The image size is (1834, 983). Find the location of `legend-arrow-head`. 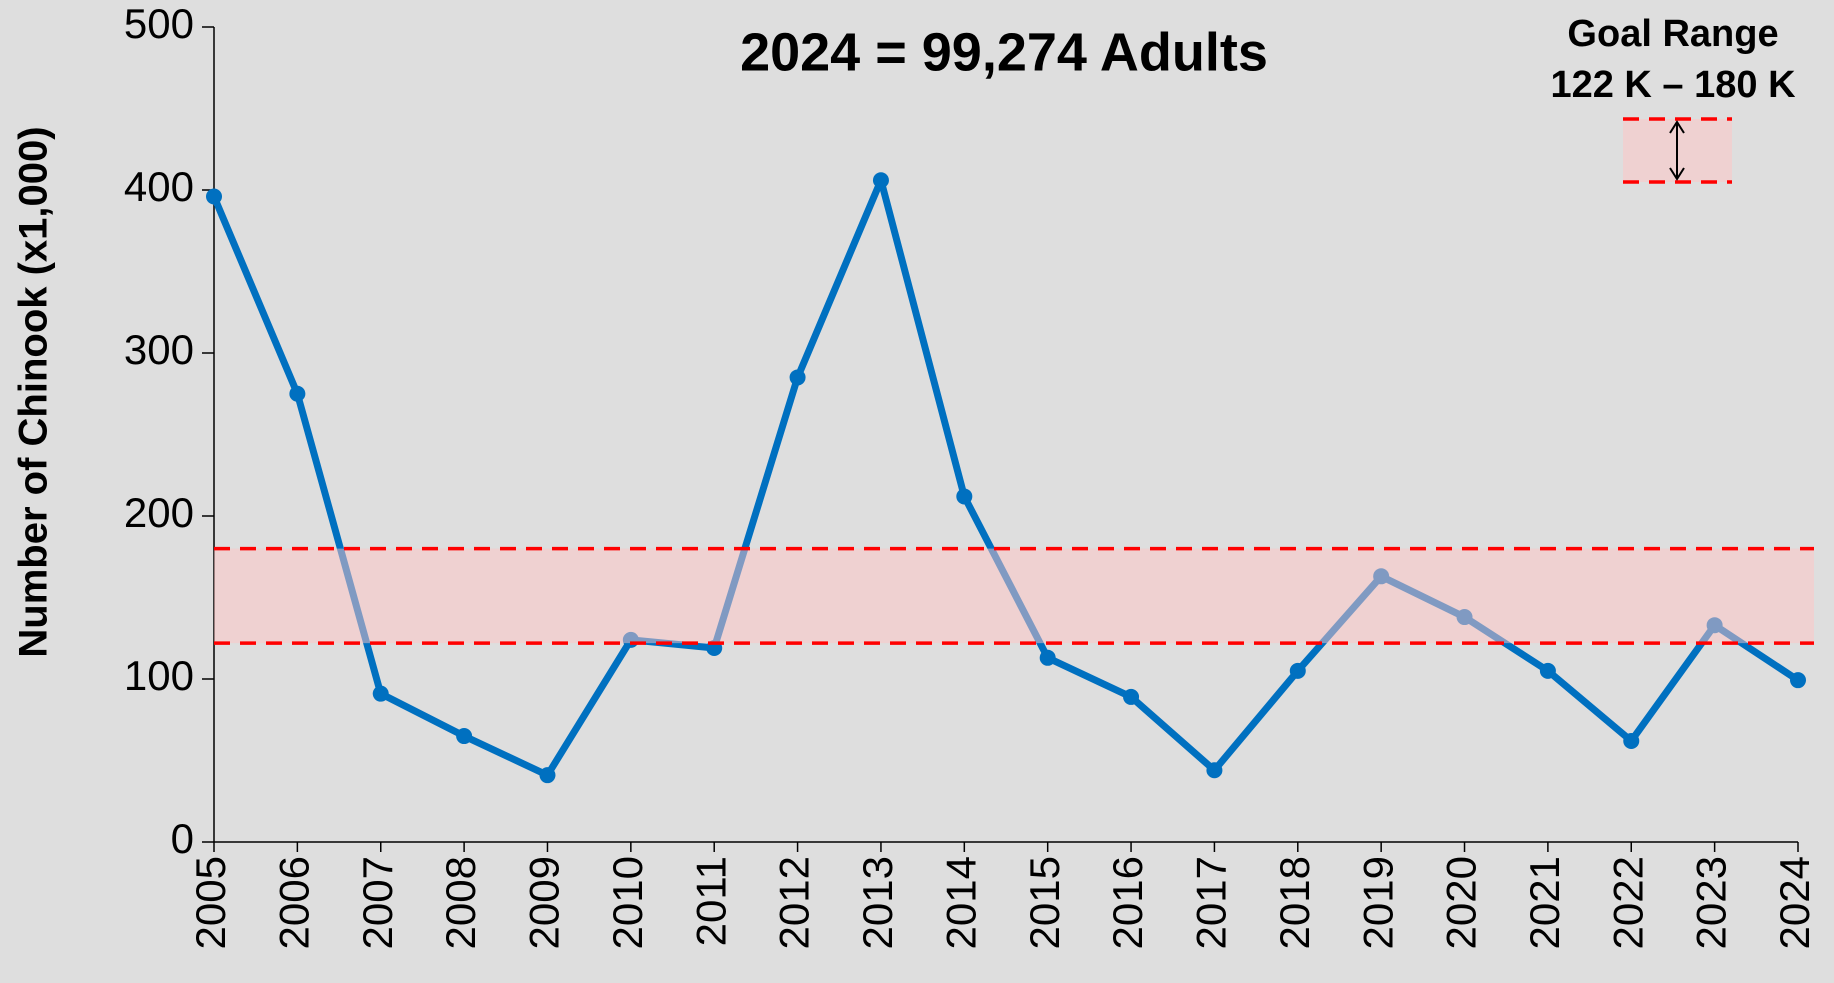

legend-arrow-head is located at coordinates (1677, 150).